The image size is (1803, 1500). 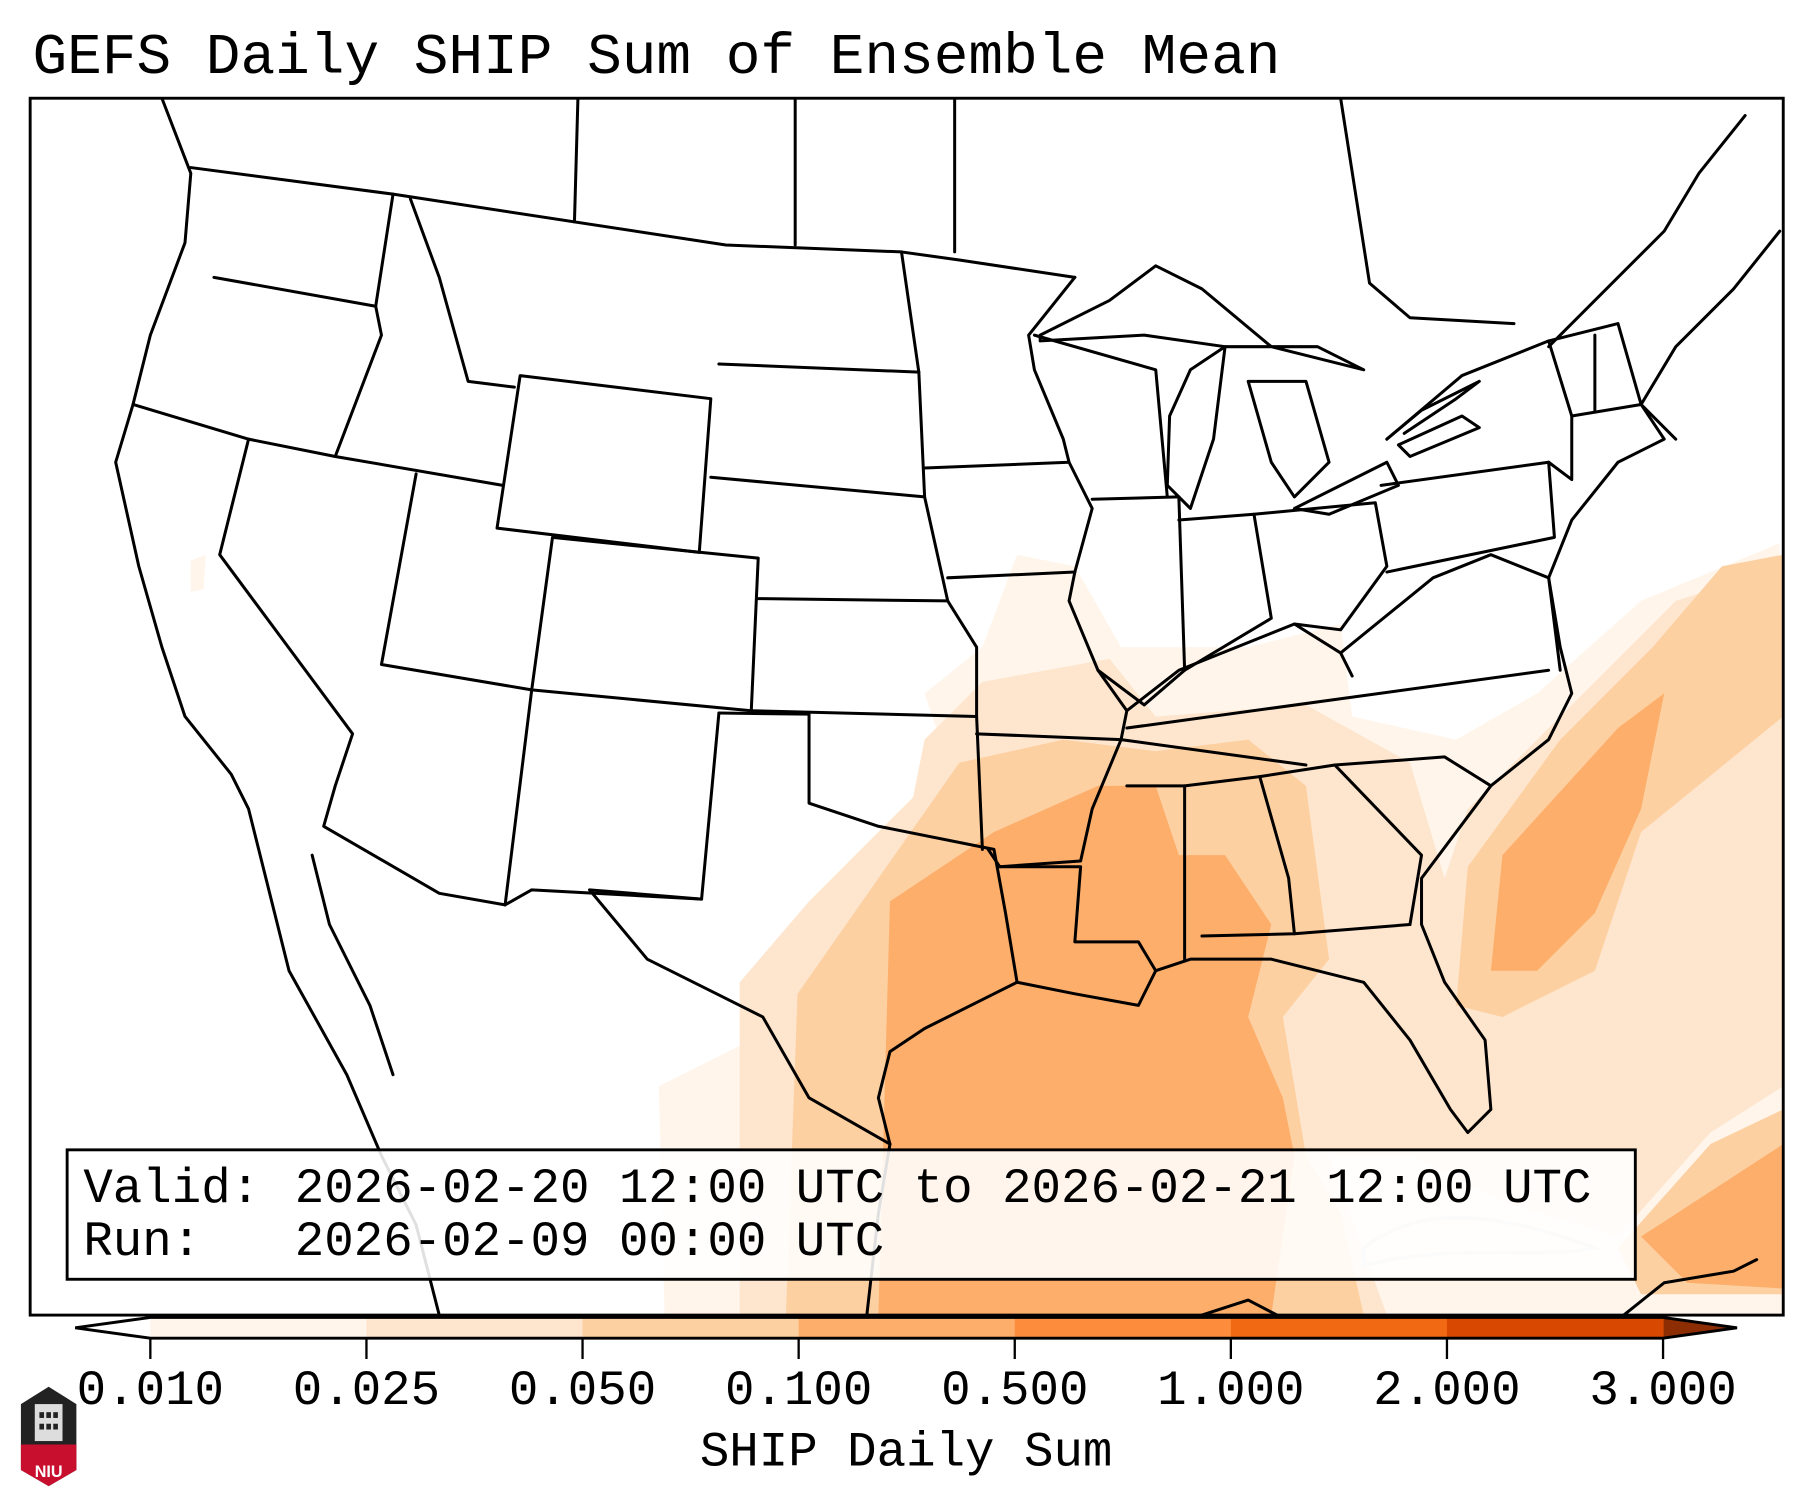 What do you see at coordinates (142, 1242) in the screenshot?
I see `run-label: Run:` at bounding box center [142, 1242].